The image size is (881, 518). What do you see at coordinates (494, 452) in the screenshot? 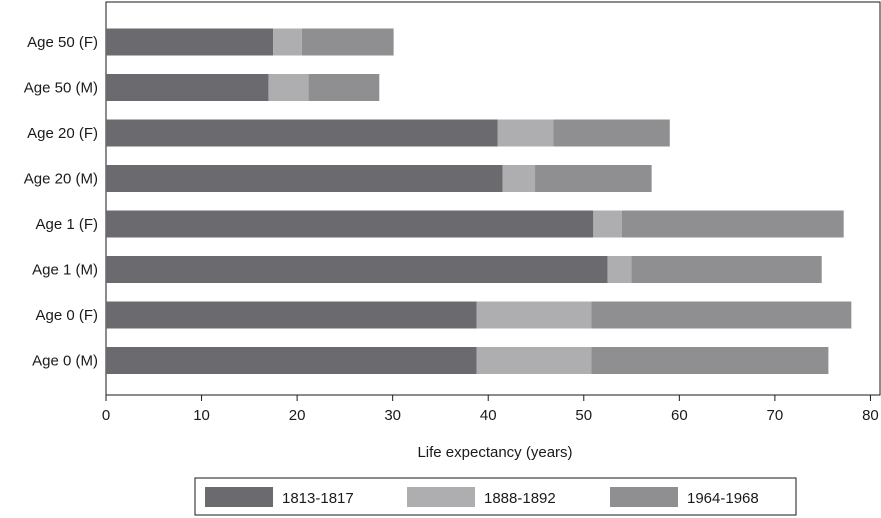
I see `x-axis-title: Life expectancy (years)` at bounding box center [494, 452].